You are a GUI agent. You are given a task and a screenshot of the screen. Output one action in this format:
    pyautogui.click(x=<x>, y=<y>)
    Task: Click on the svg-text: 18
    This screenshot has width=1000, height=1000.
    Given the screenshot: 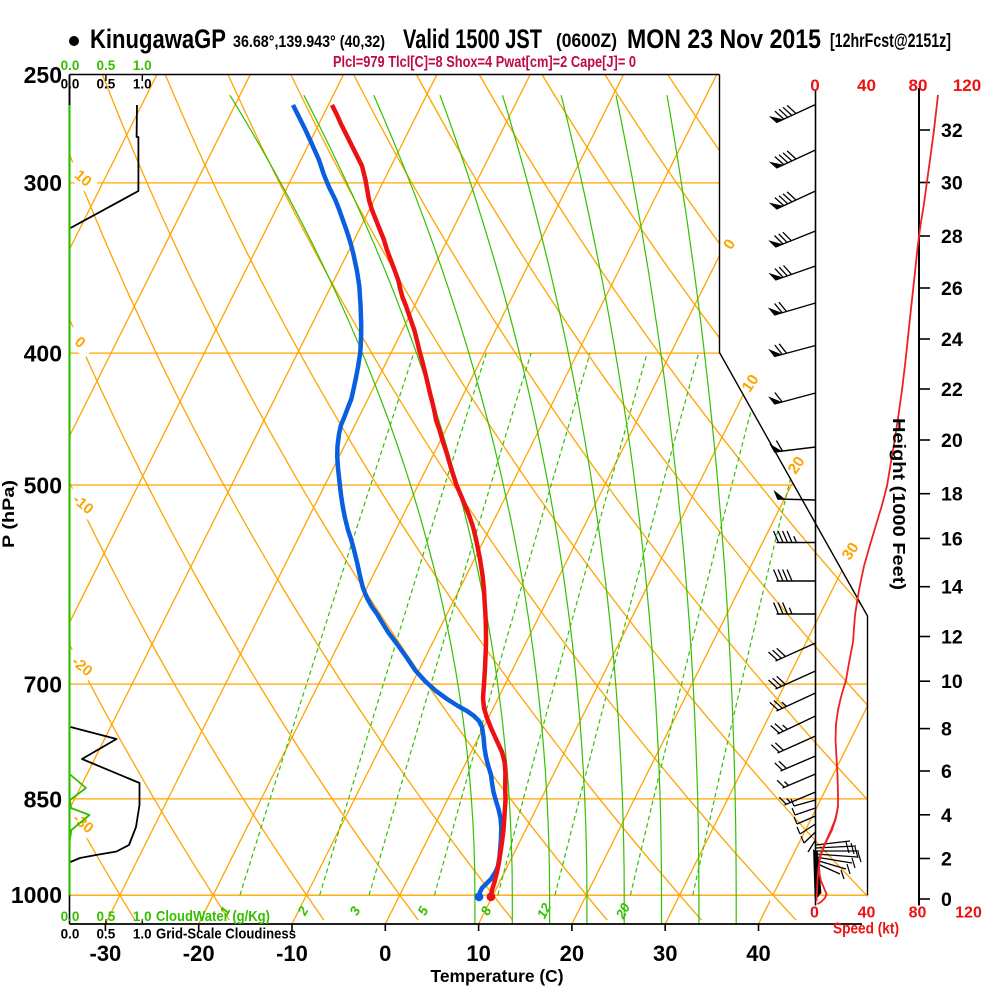 What is the action you would take?
    pyautogui.click(x=952, y=495)
    